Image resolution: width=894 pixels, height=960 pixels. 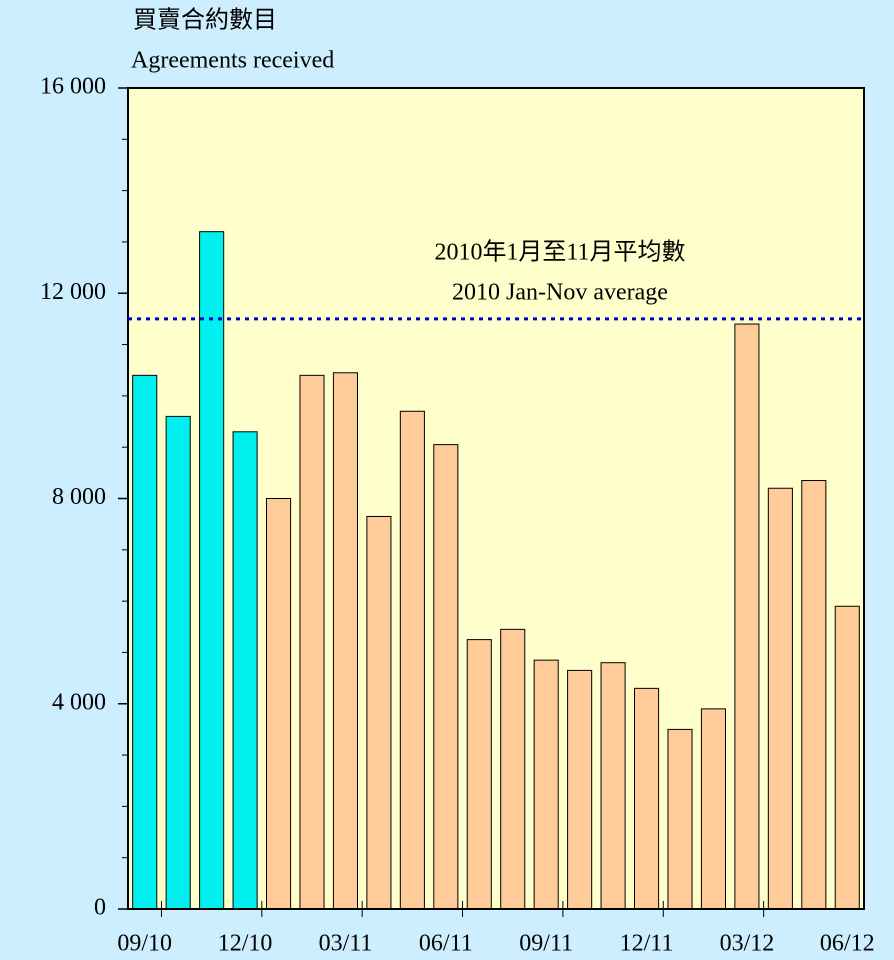 I want to click on y-tick-label: 12 000, so click(x=73, y=292).